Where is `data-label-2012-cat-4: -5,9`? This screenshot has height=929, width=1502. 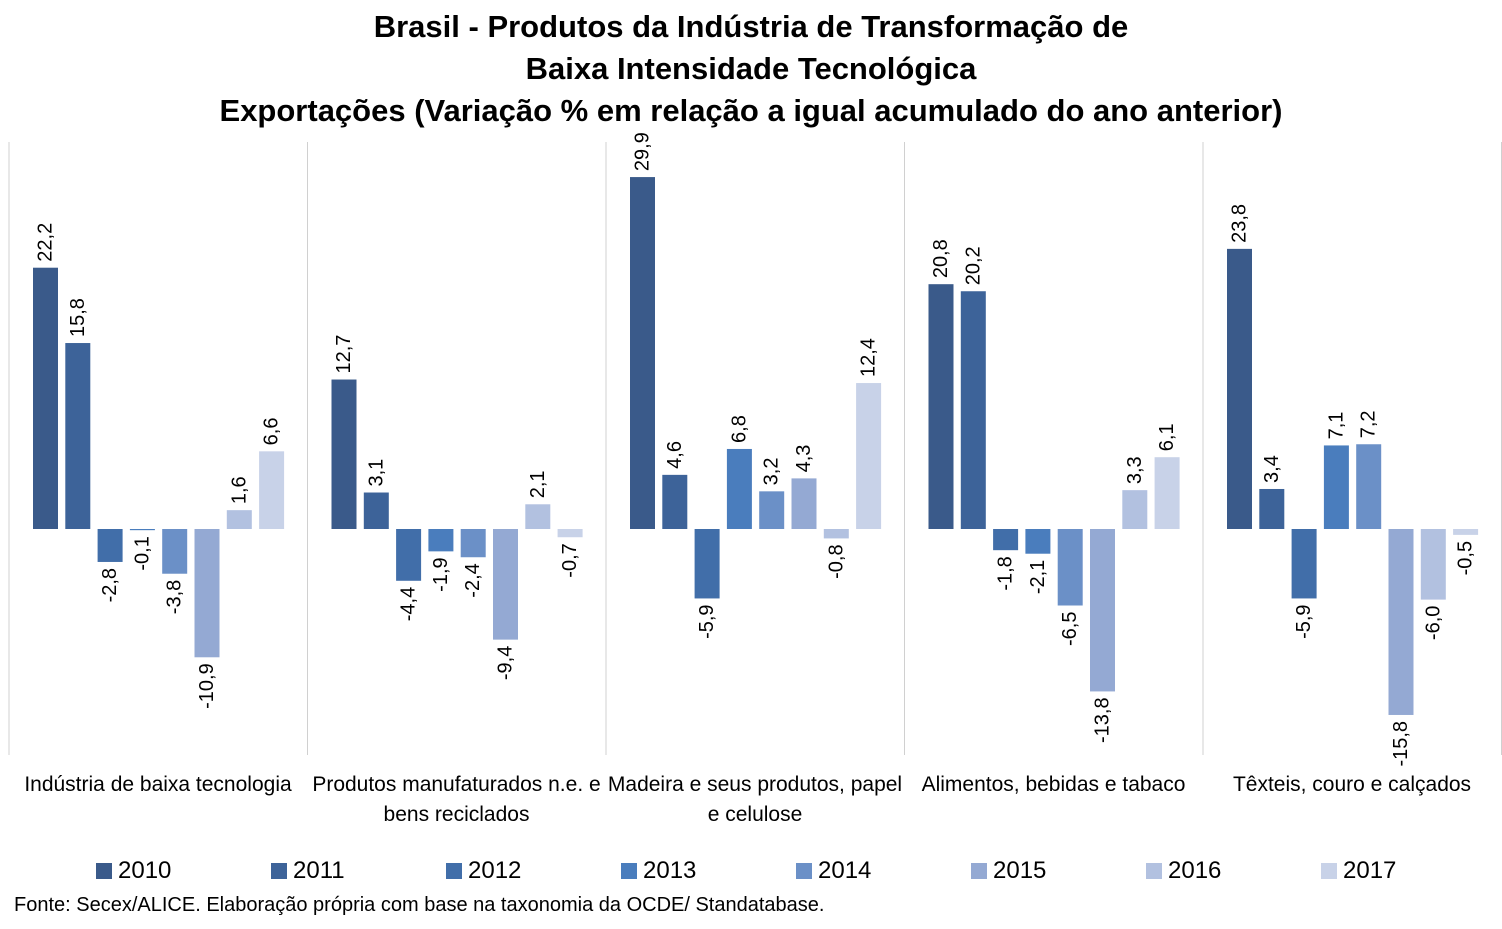
data-label-2012-cat-4: -5,9 is located at coordinates (1304, 621).